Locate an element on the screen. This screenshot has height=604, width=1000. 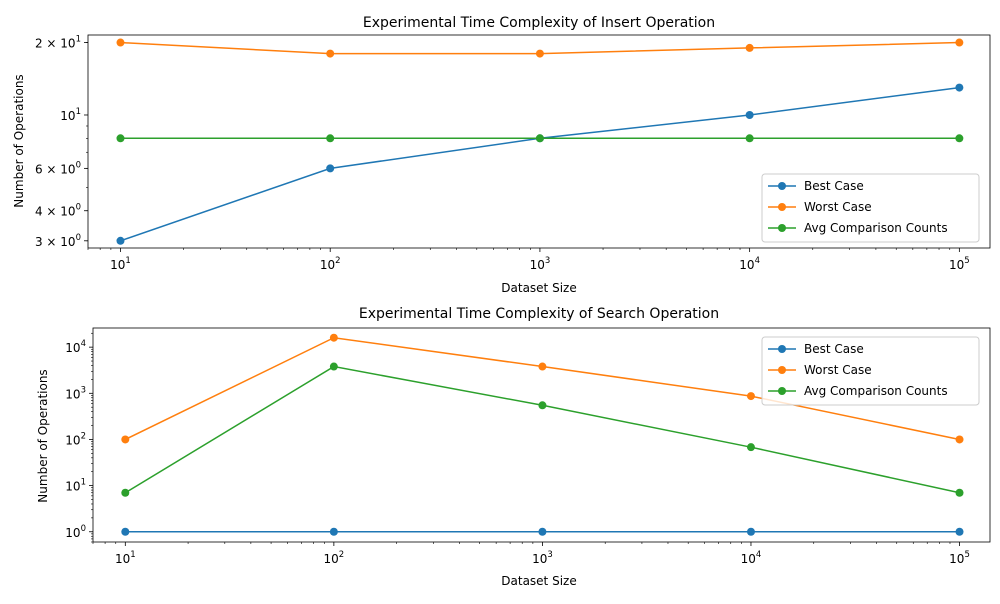
y-tick-label: 10² is located at coordinates (75, 439).